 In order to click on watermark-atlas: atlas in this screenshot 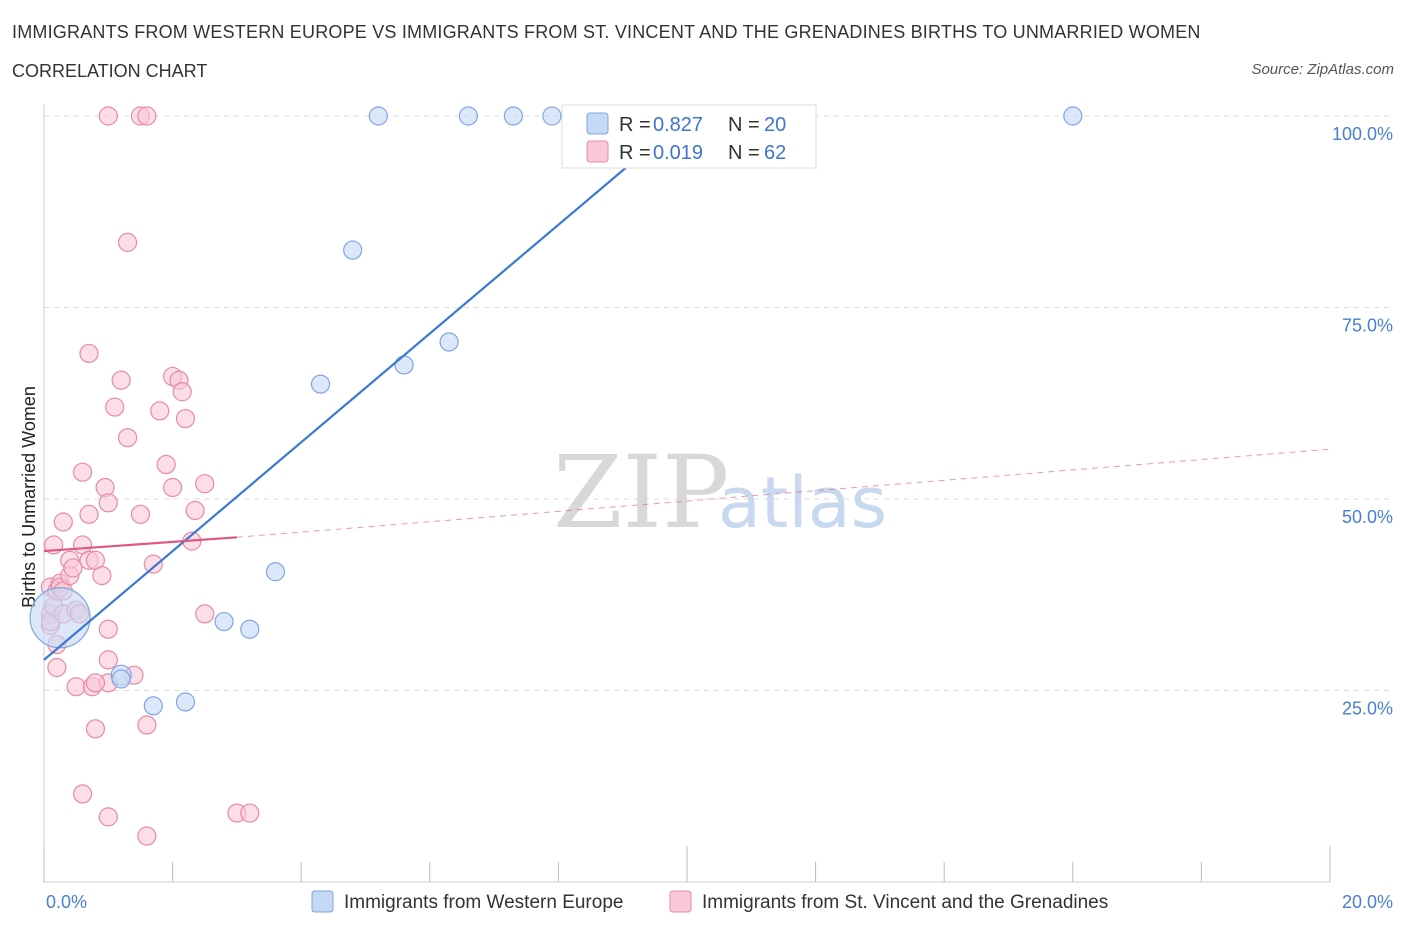, I will do `click(802, 503)`.